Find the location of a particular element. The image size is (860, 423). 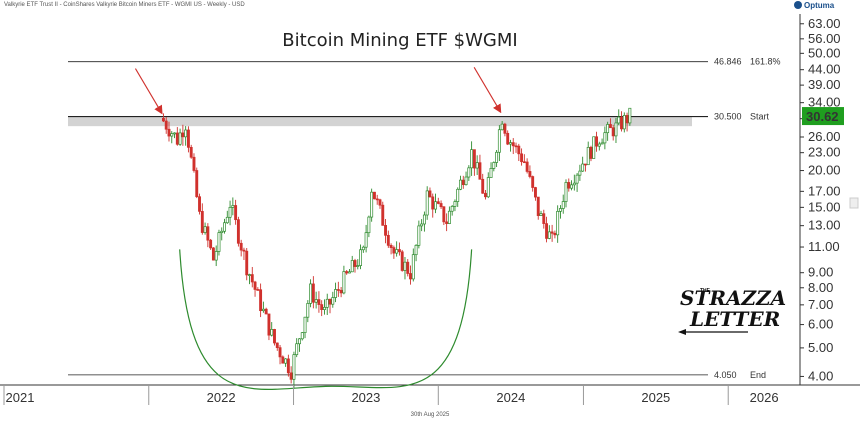

y-tick-label: 39.00 is located at coordinates (824, 84).